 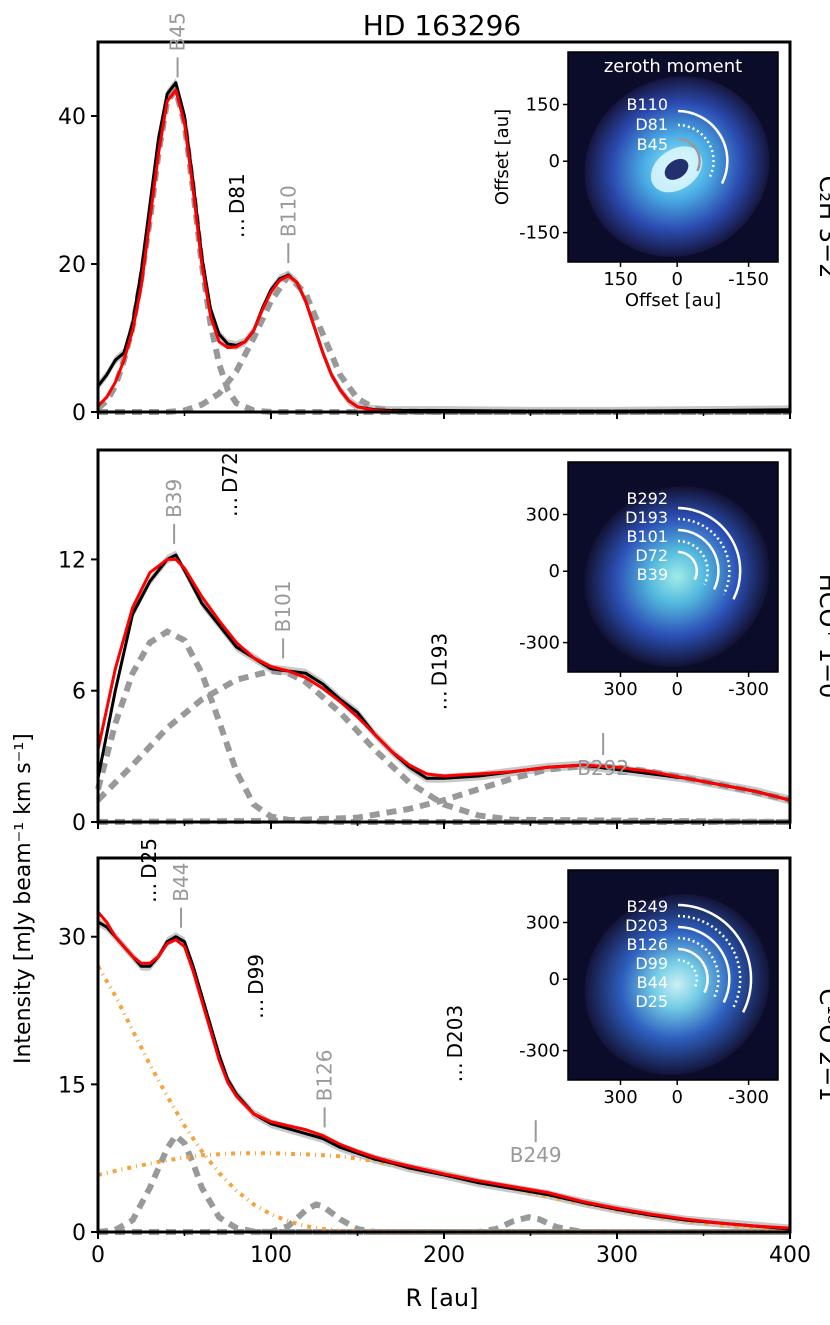 What do you see at coordinates (748, 279) in the screenshot?
I see `inset-x-tick-label: -150` at bounding box center [748, 279].